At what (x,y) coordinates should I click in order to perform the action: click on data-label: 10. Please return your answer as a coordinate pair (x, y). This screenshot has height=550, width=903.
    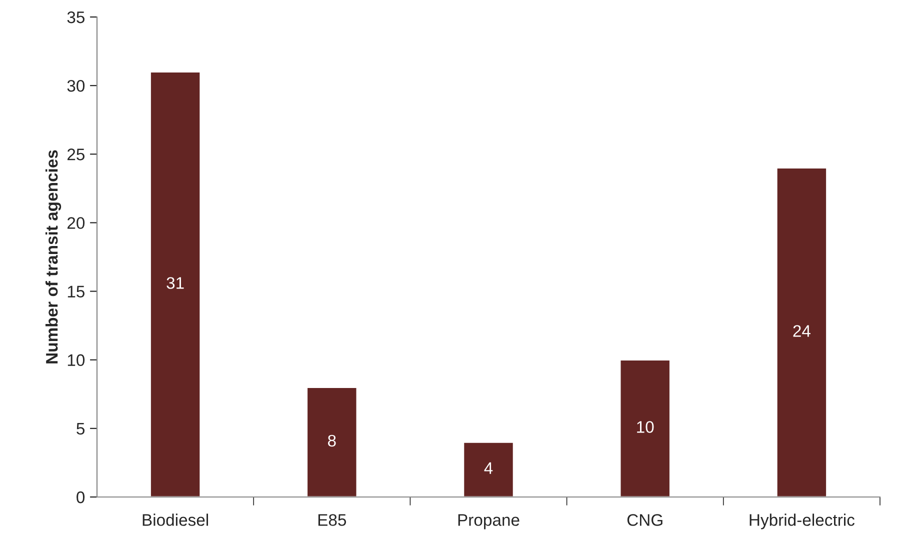
    Looking at the image, I should click on (645, 427).